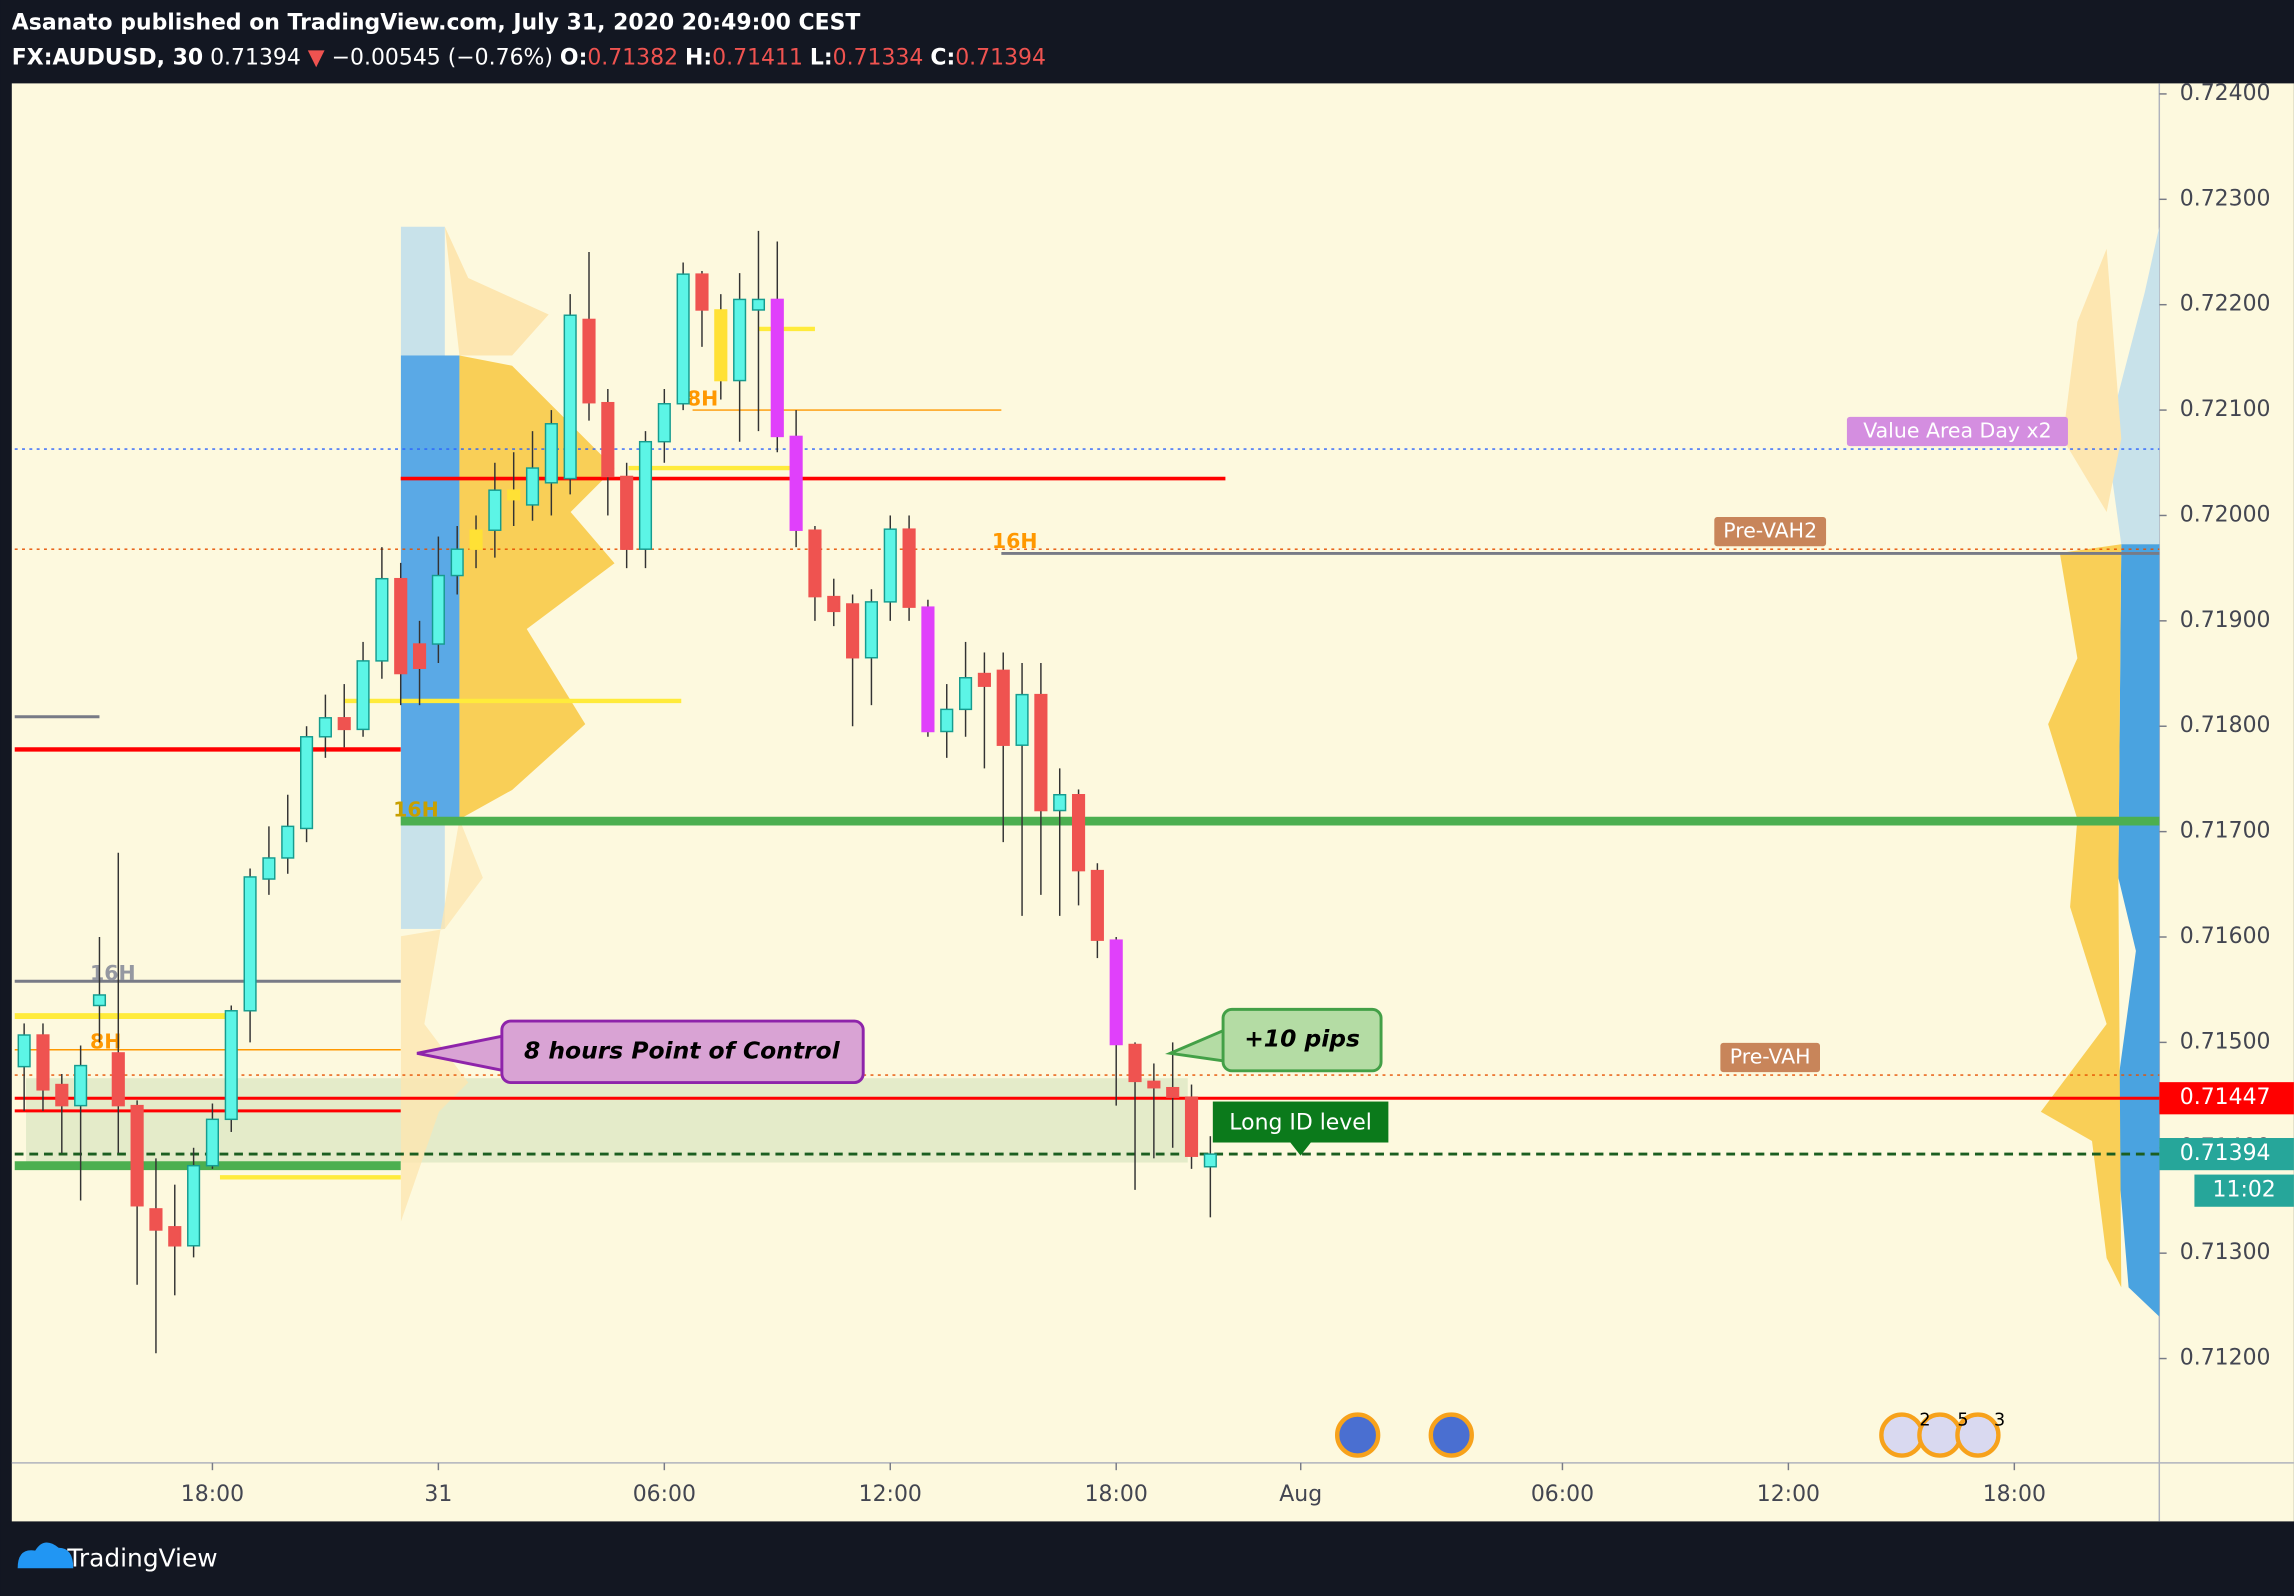 The width and height of the screenshot is (2294, 1596). What do you see at coordinates (2225, 1041) in the screenshot?
I see `y-tick-label: 0.71500` at bounding box center [2225, 1041].